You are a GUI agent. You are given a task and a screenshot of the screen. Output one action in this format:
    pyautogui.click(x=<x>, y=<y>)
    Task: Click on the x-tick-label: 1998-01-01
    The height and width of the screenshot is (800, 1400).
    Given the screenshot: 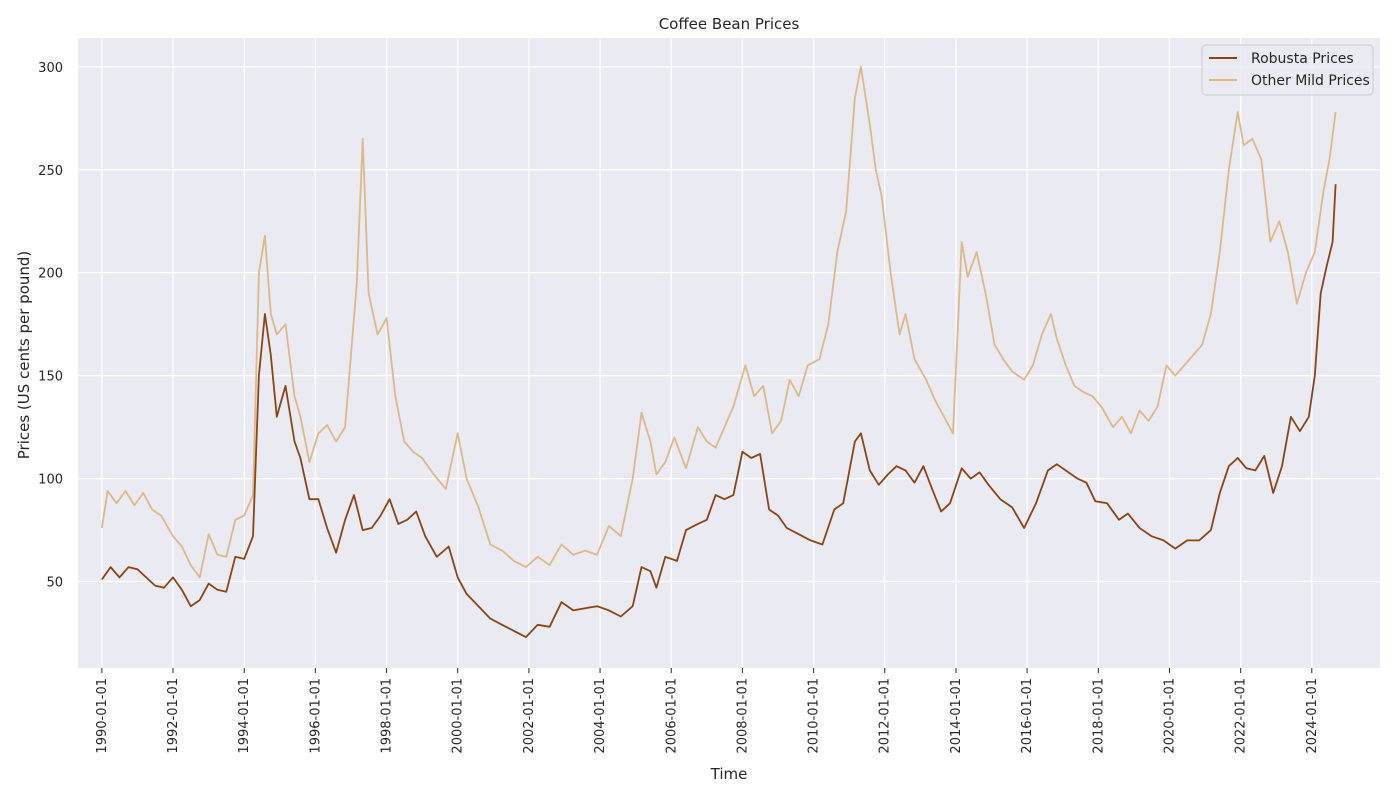 What is the action you would take?
    pyautogui.click(x=387, y=716)
    